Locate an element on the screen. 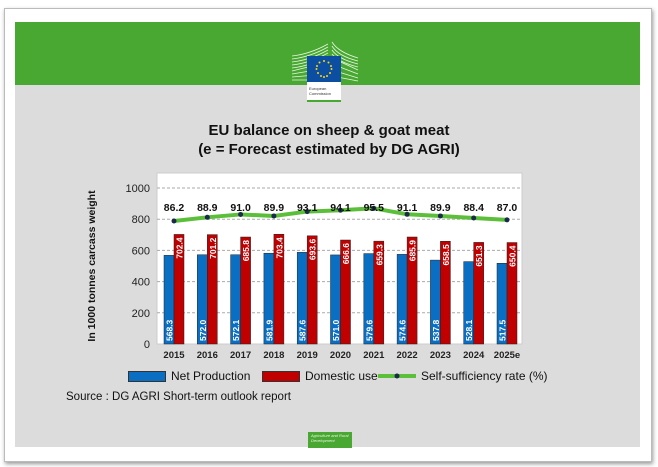 This screenshot has width=658, height=467. legend-domestic-use: Domestic use is located at coordinates (320, 376).